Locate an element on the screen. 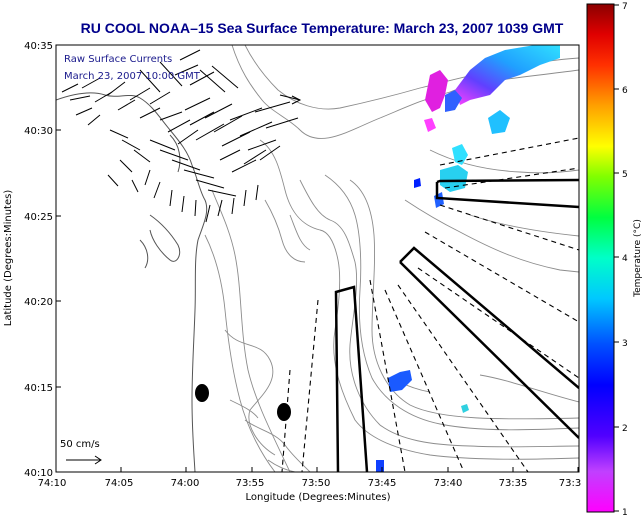 This screenshot has height=518, width=644. x-tick-label: 73:55 is located at coordinates (250, 483).